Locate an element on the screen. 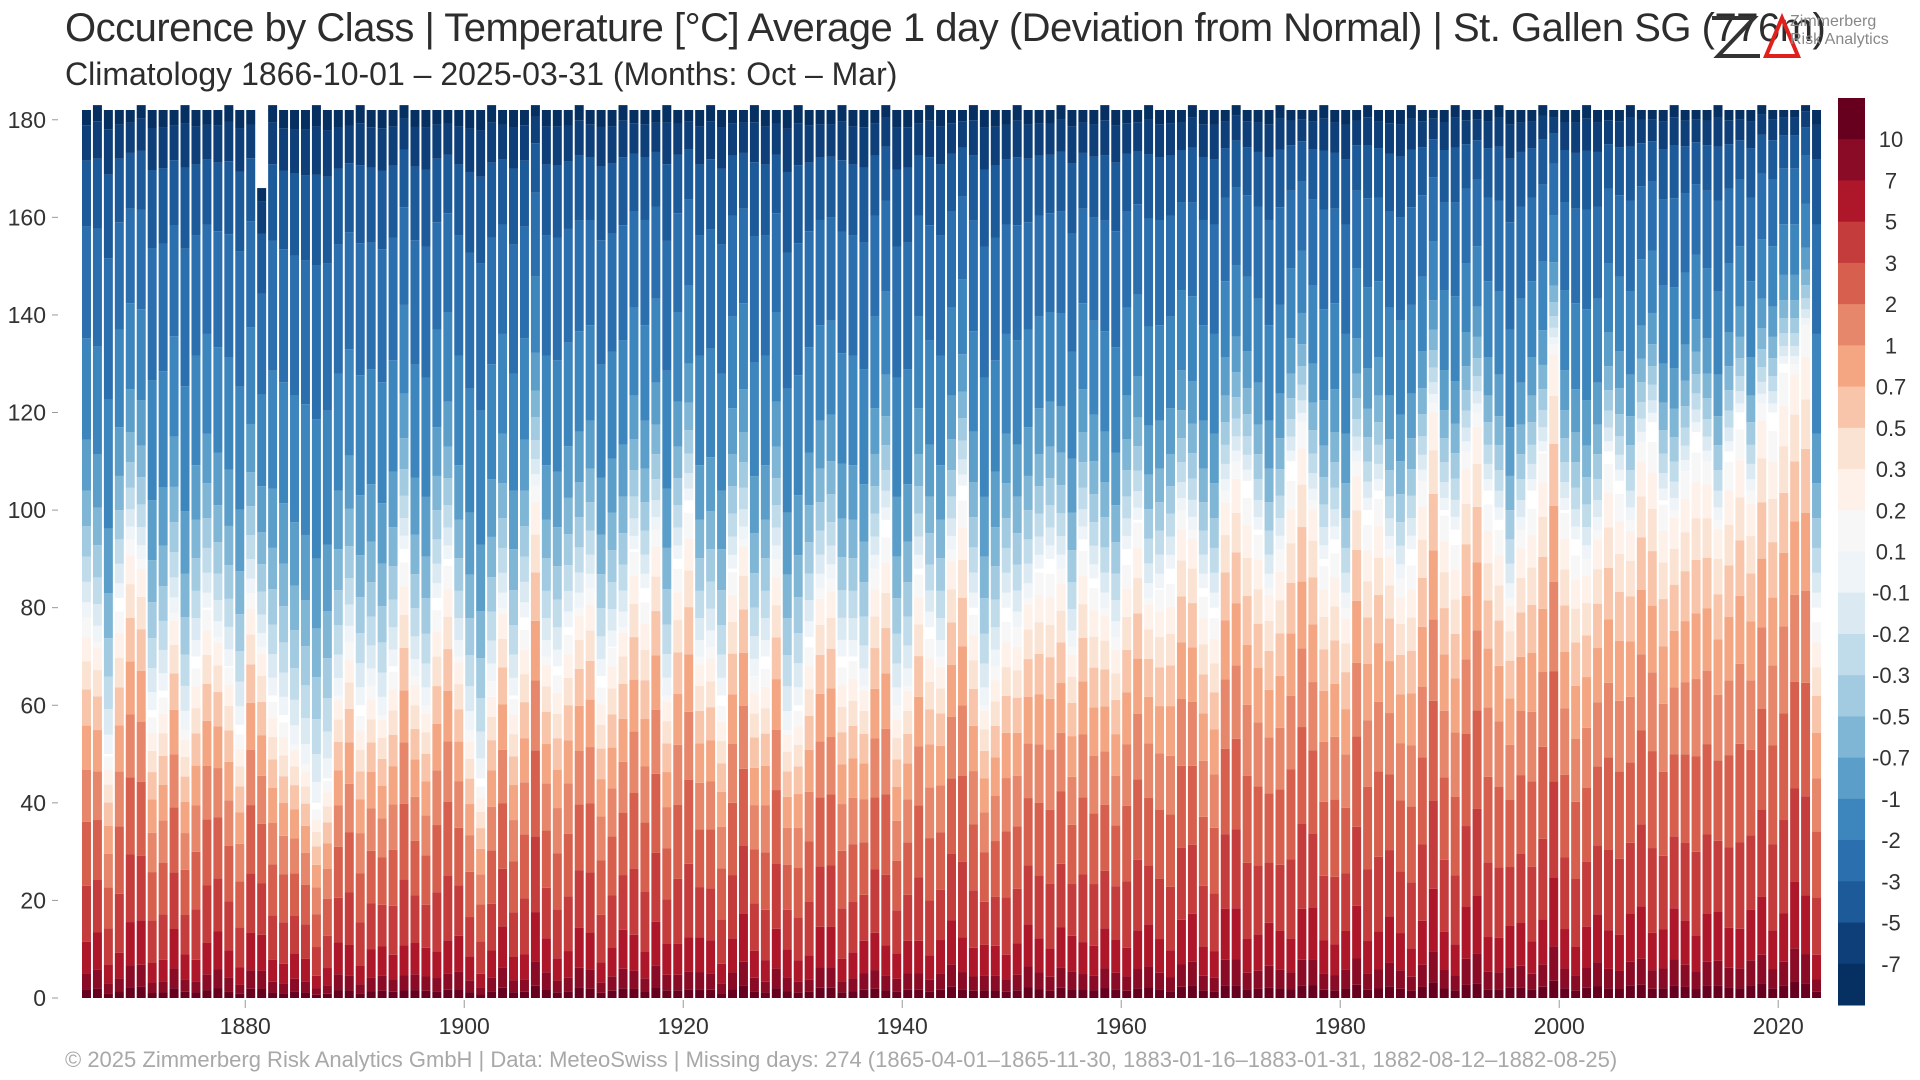 The image size is (1920, 1080). segment-1955-class-0.5 is located at coordinates (1061, 663).